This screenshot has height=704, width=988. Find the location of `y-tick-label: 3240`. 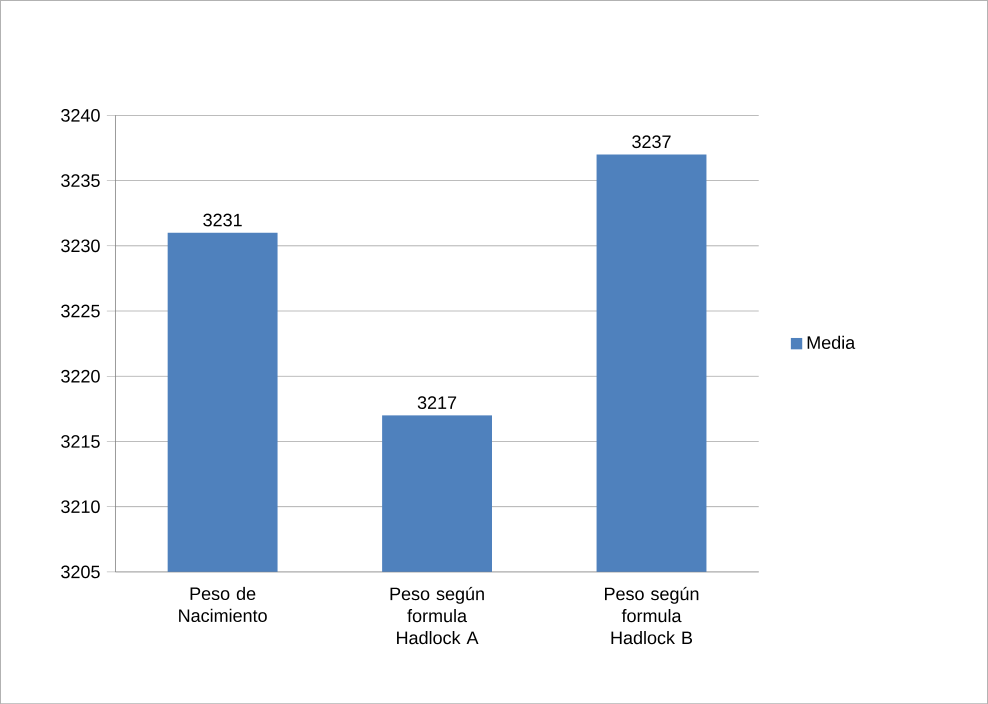

y-tick-label: 3240 is located at coordinates (80, 115).